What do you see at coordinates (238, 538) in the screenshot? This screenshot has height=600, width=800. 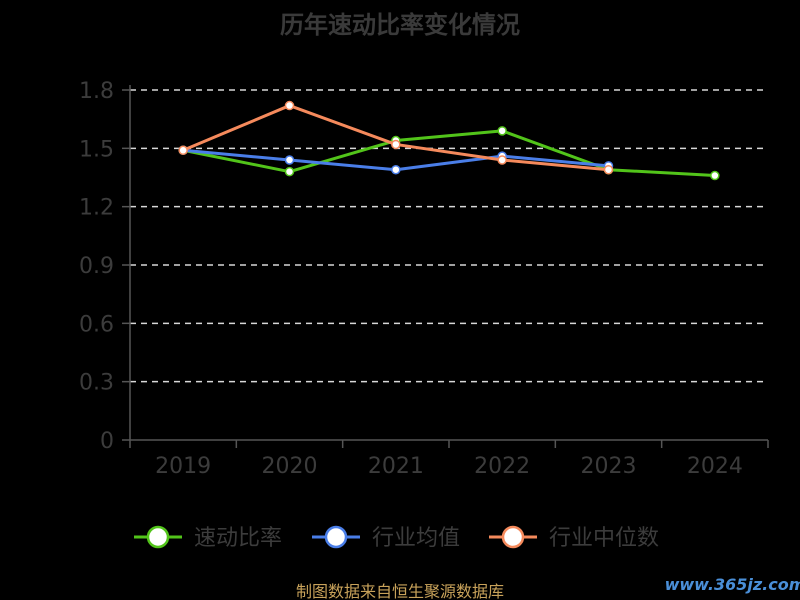 I see `legend-label: 速动比率` at bounding box center [238, 538].